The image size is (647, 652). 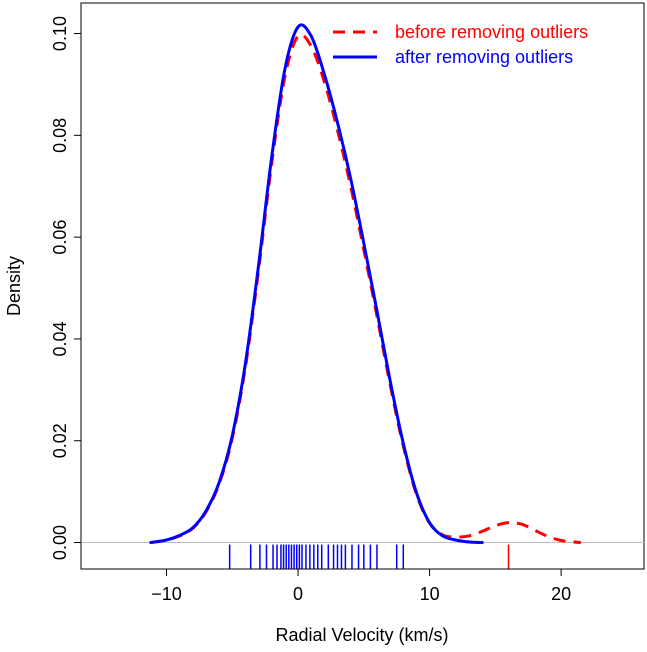 I want to click on y-tick-label: 0.06, so click(x=60, y=237).